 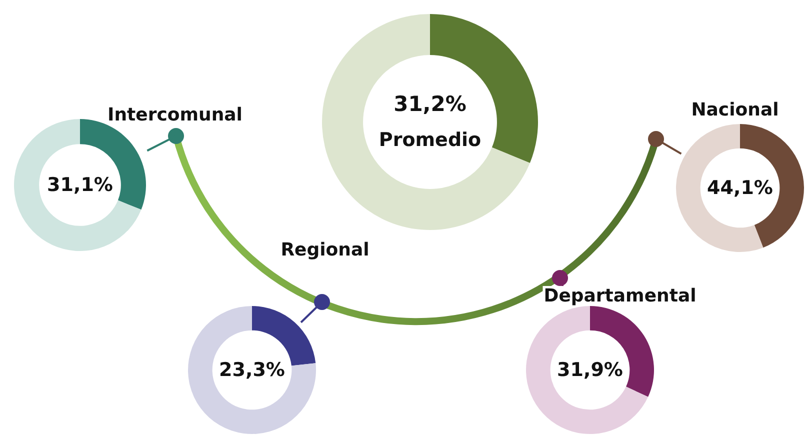 I want to click on data-label: 31,2%, so click(x=430, y=104).